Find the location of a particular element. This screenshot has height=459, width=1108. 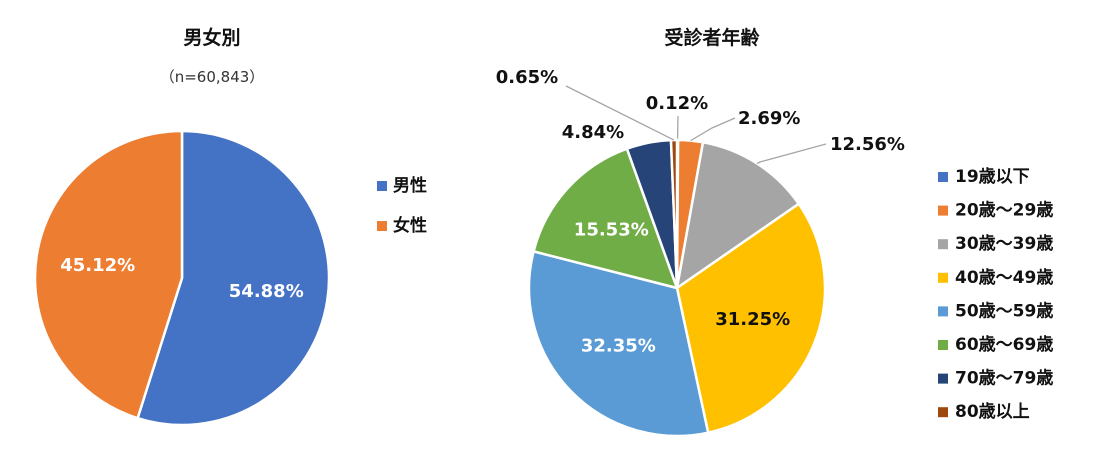

age-slice-label: 0.12% is located at coordinates (677, 103).